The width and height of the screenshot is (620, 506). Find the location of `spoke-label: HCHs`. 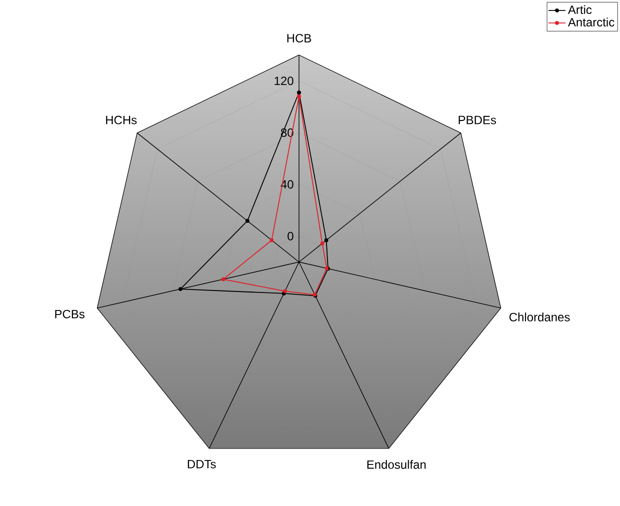

spoke-label: HCHs is located at coordinates (121, 120).